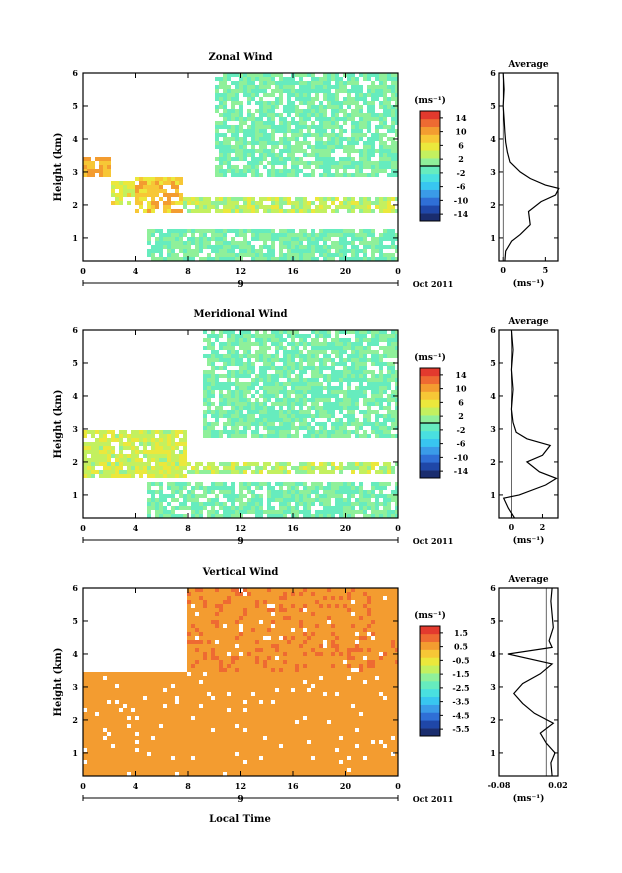 This screenshot has height=873, width=622. I want to click on average-title: Average, so click(527, 322).